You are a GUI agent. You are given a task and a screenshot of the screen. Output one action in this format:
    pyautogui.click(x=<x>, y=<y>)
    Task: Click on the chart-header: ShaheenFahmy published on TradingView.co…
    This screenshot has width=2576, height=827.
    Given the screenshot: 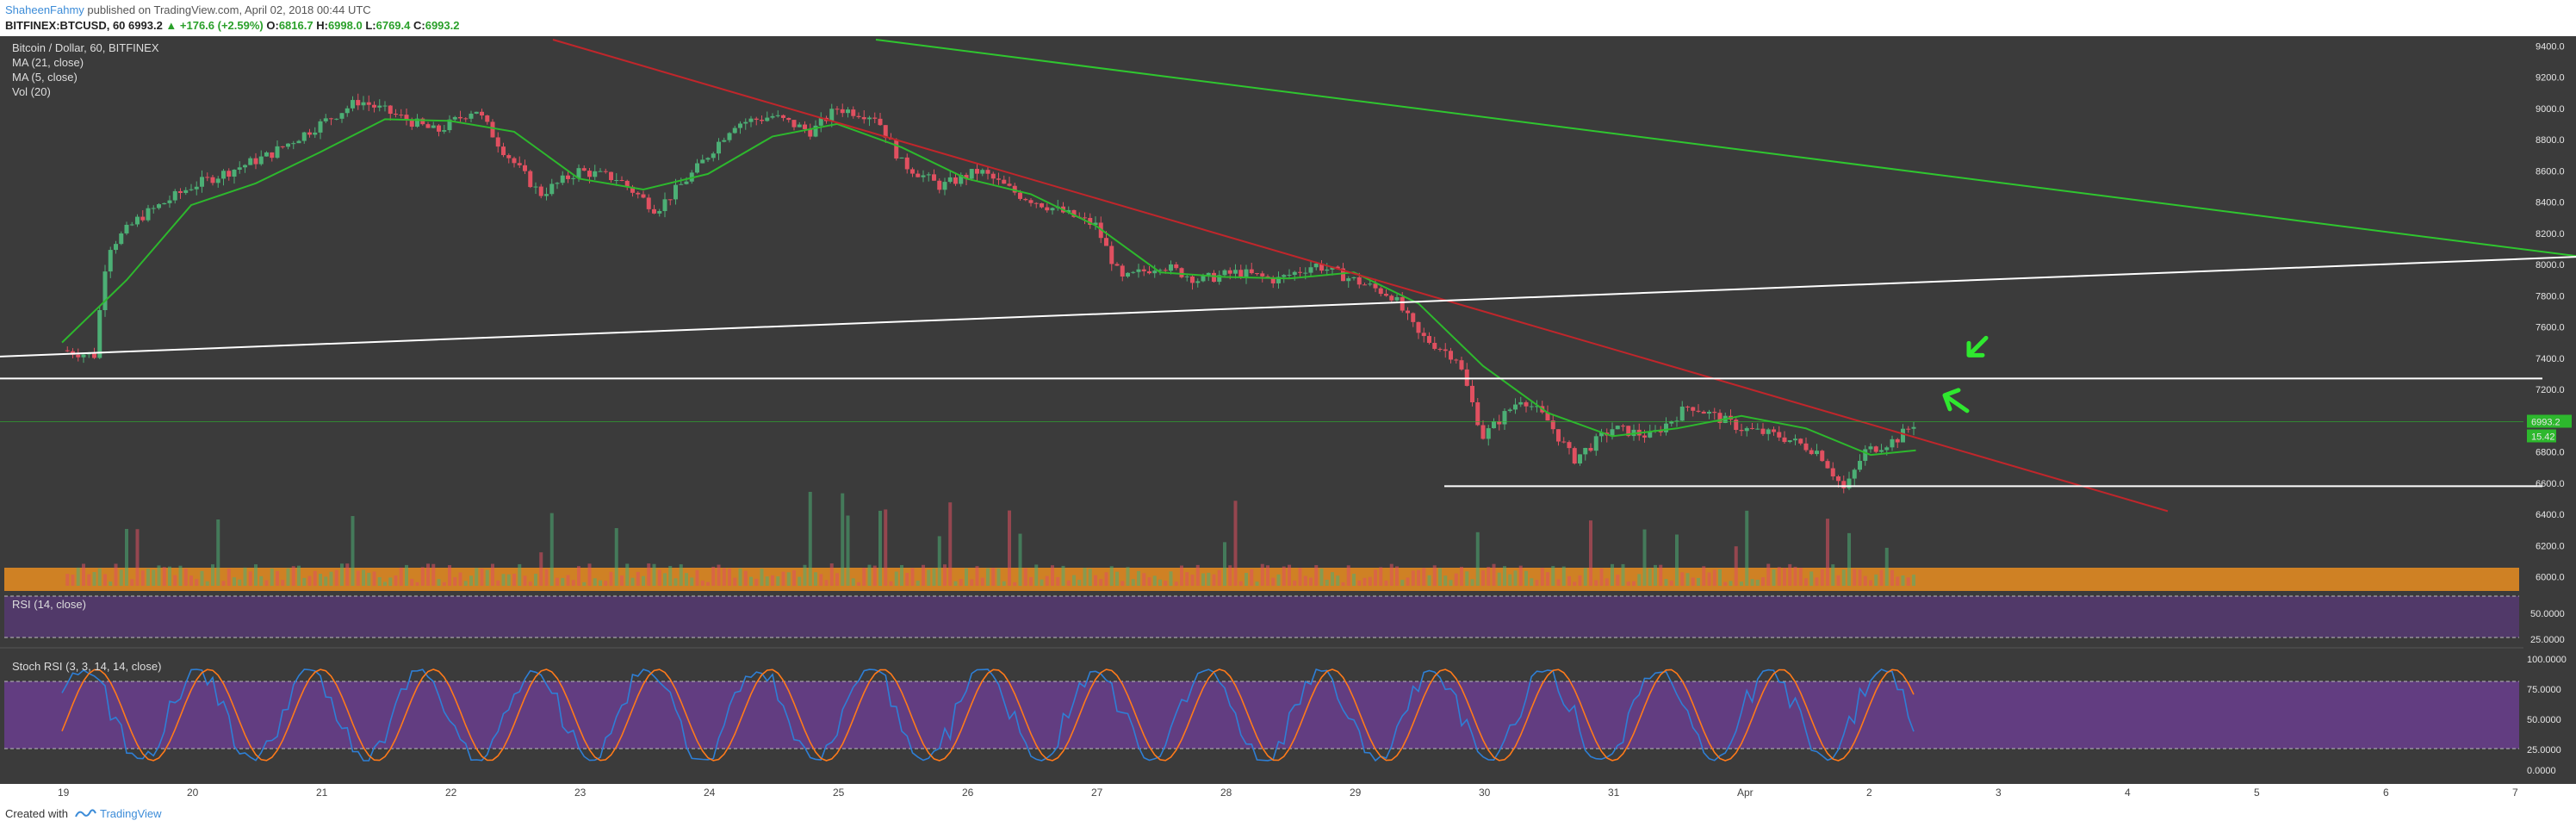 What is the action you would take?
    pyautogui.click(x=1288, y=18)
    